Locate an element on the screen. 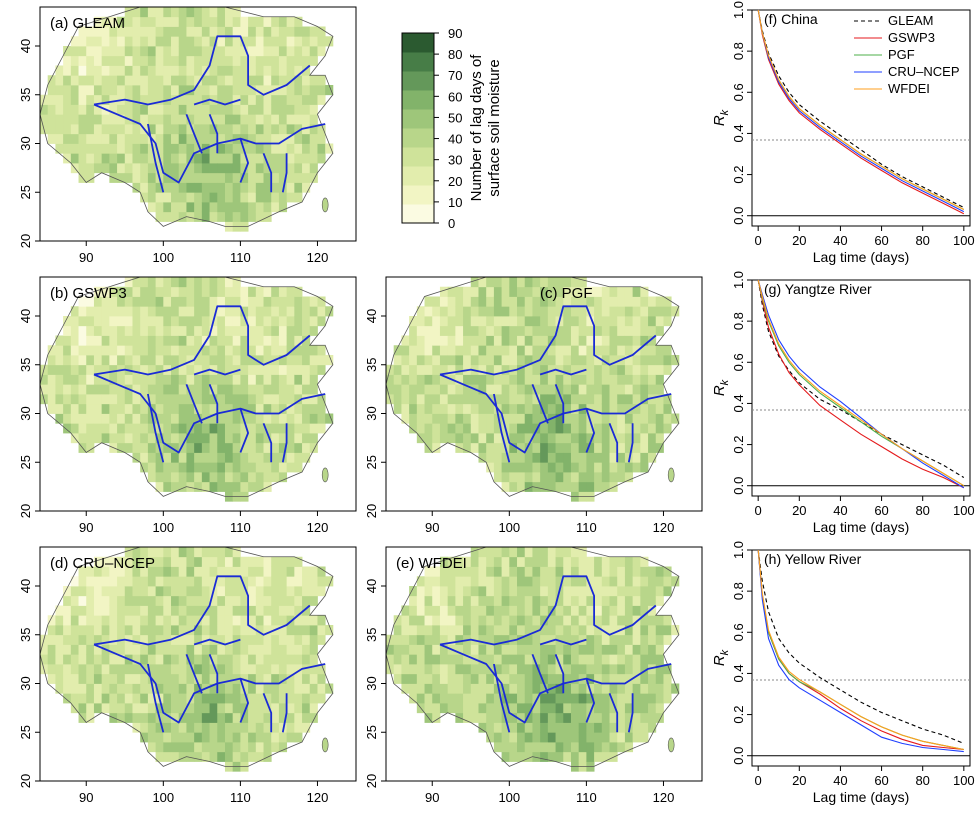  map-lat-tick-label: 30 is located at coordinates (25, 413).